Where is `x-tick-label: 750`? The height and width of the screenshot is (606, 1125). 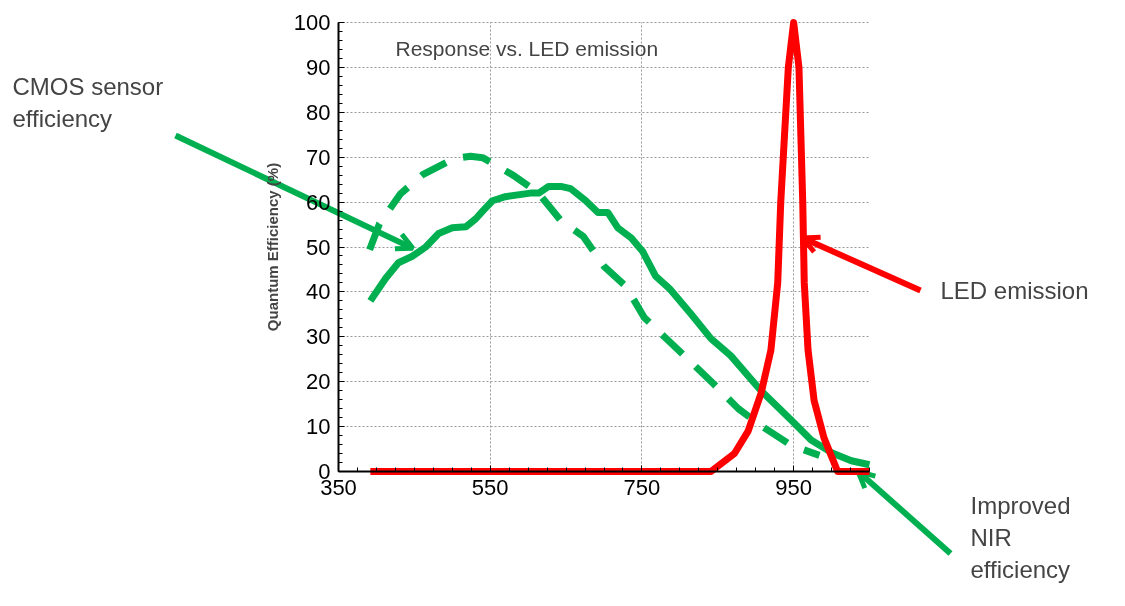 x-tick-label: 750 is located at coordinates (642, 487).